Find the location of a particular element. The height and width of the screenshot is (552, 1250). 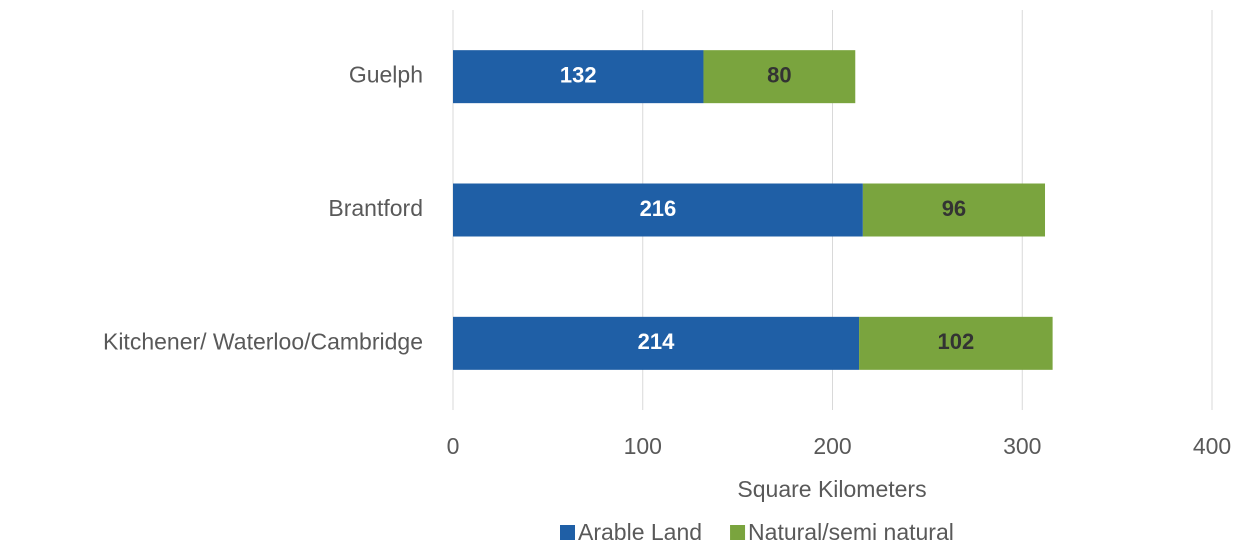

data-label: 214 is located at coordinates (656, 341).